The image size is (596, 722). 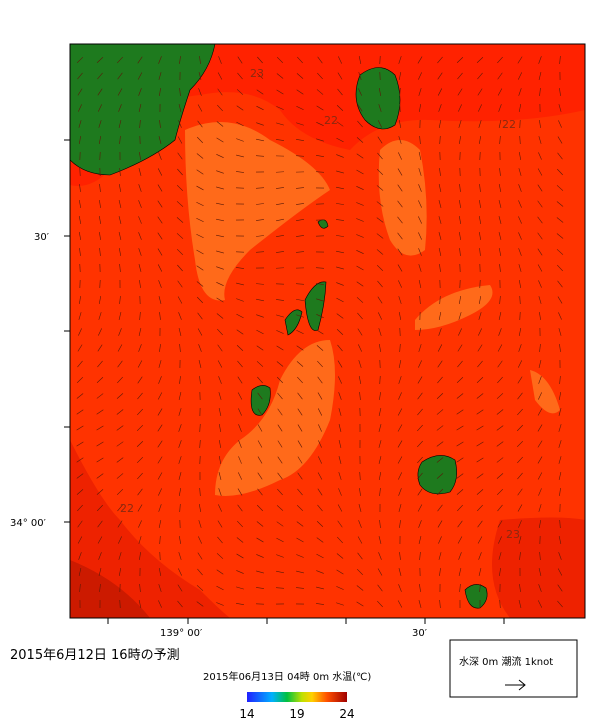 What do you see at coordinates (509, 124) in the screenshot?
I see `contour-label: 22` at bounding box center [509, 124].